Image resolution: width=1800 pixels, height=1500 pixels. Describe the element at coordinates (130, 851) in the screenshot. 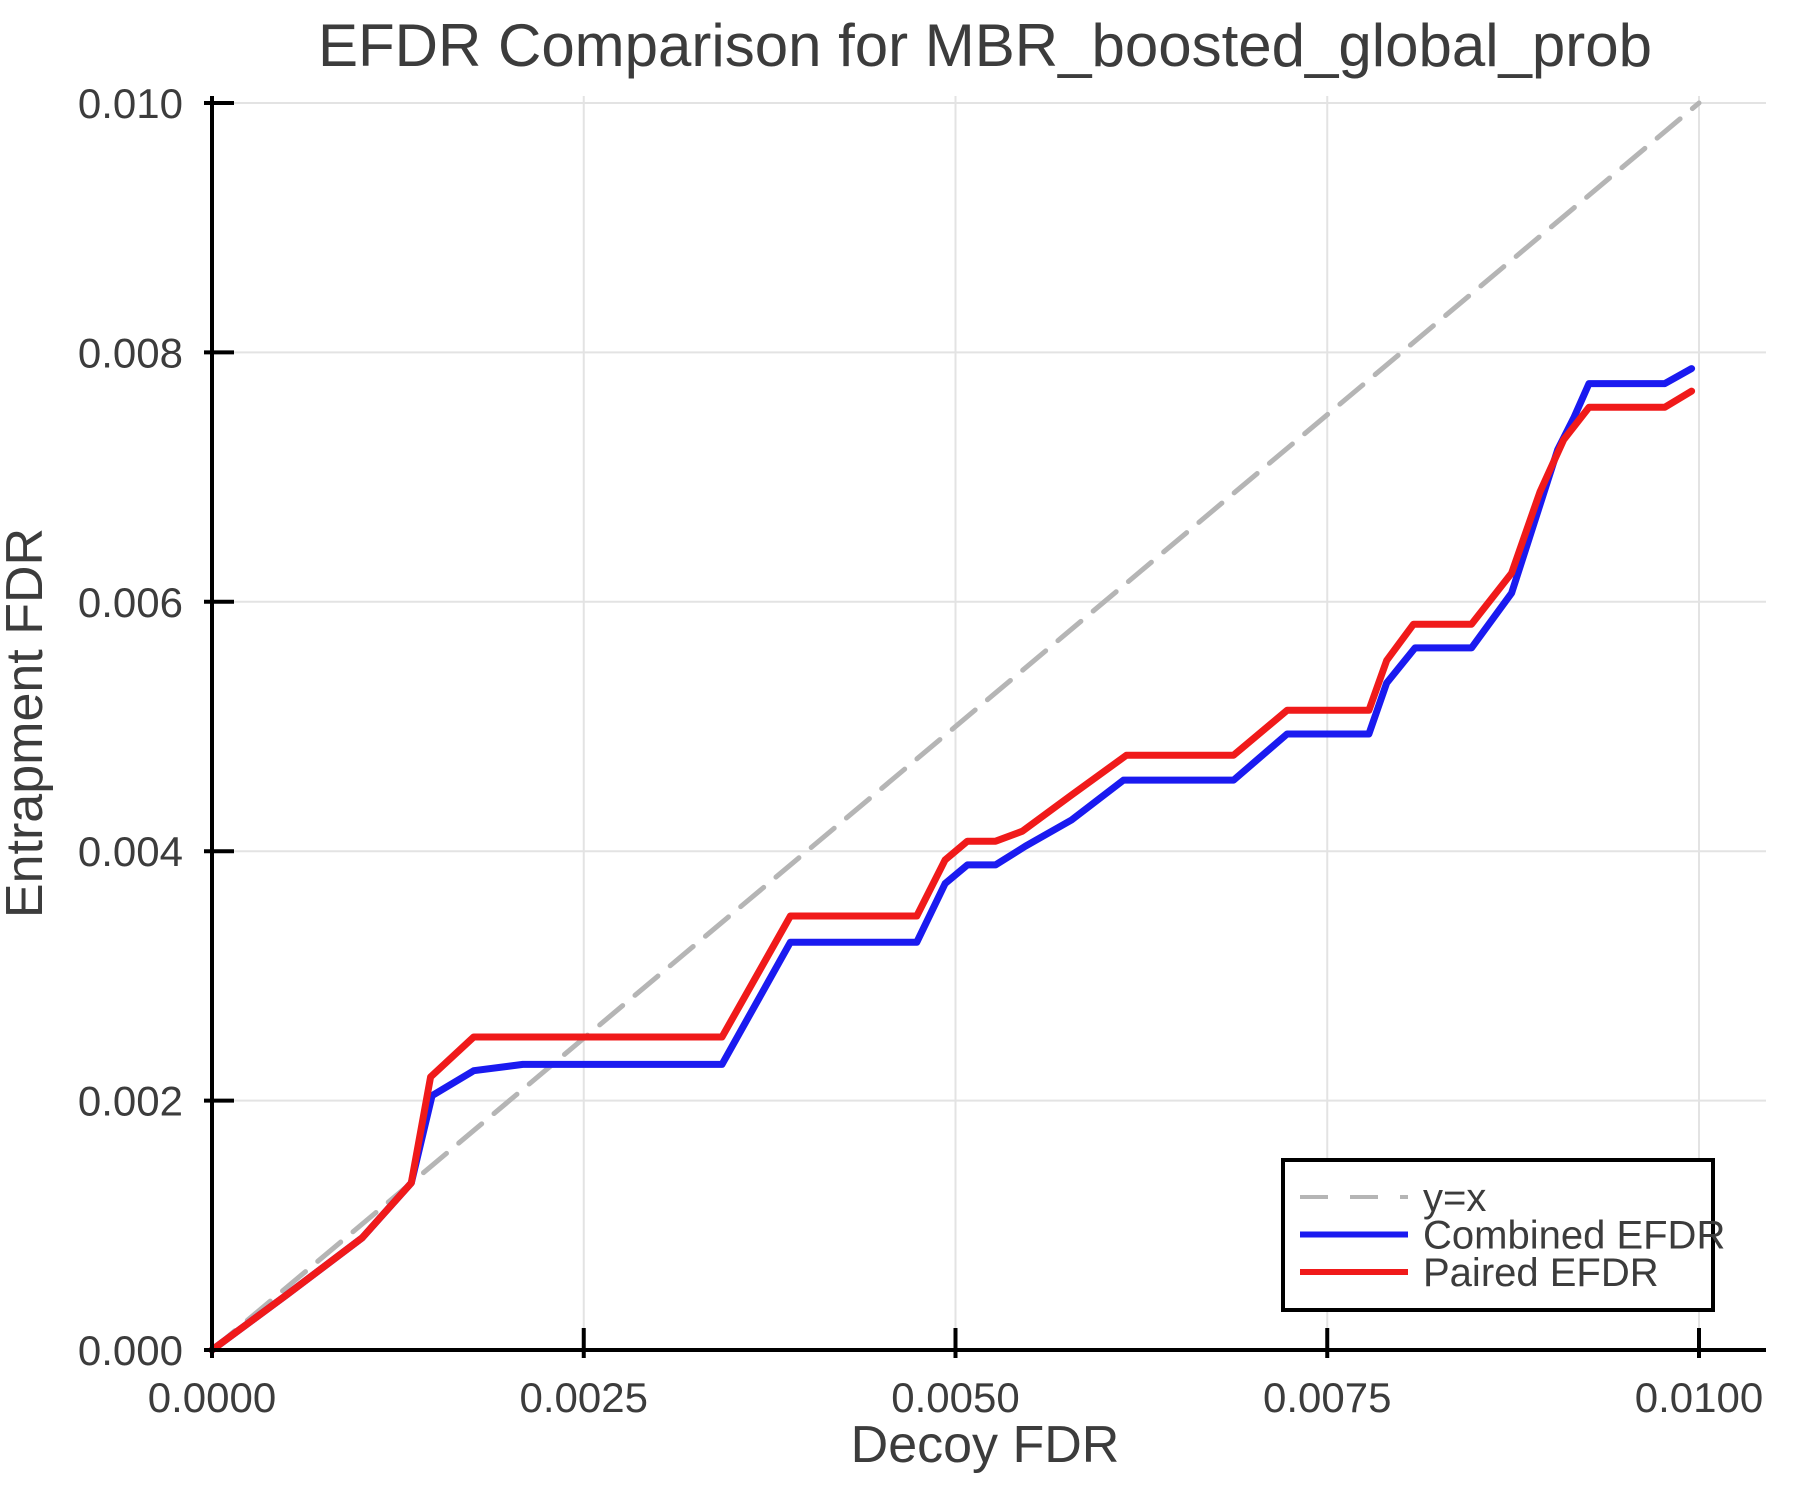

I see `y-tick-label: 0.004` at that location.